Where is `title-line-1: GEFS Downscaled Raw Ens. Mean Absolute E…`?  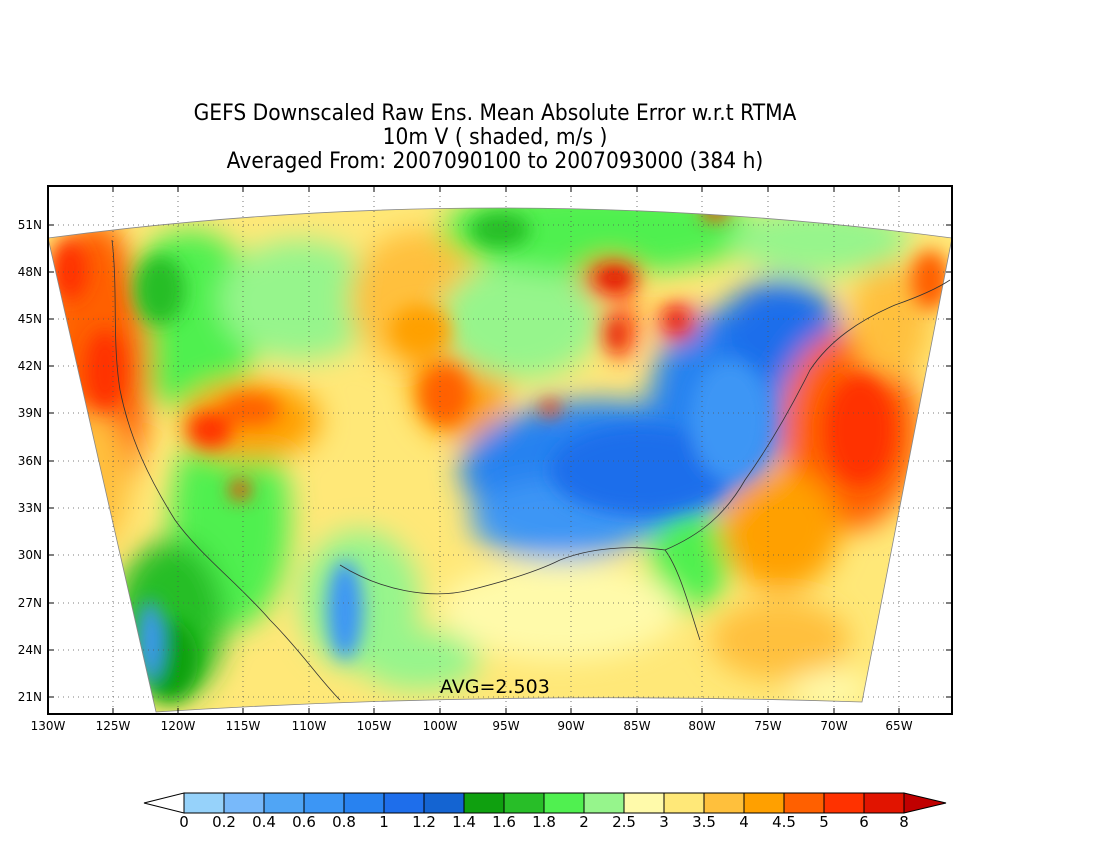
title-line-1: GEFS Downscaled Raw Ens. Mean Absolute E… is located at coordinates (495, 113).